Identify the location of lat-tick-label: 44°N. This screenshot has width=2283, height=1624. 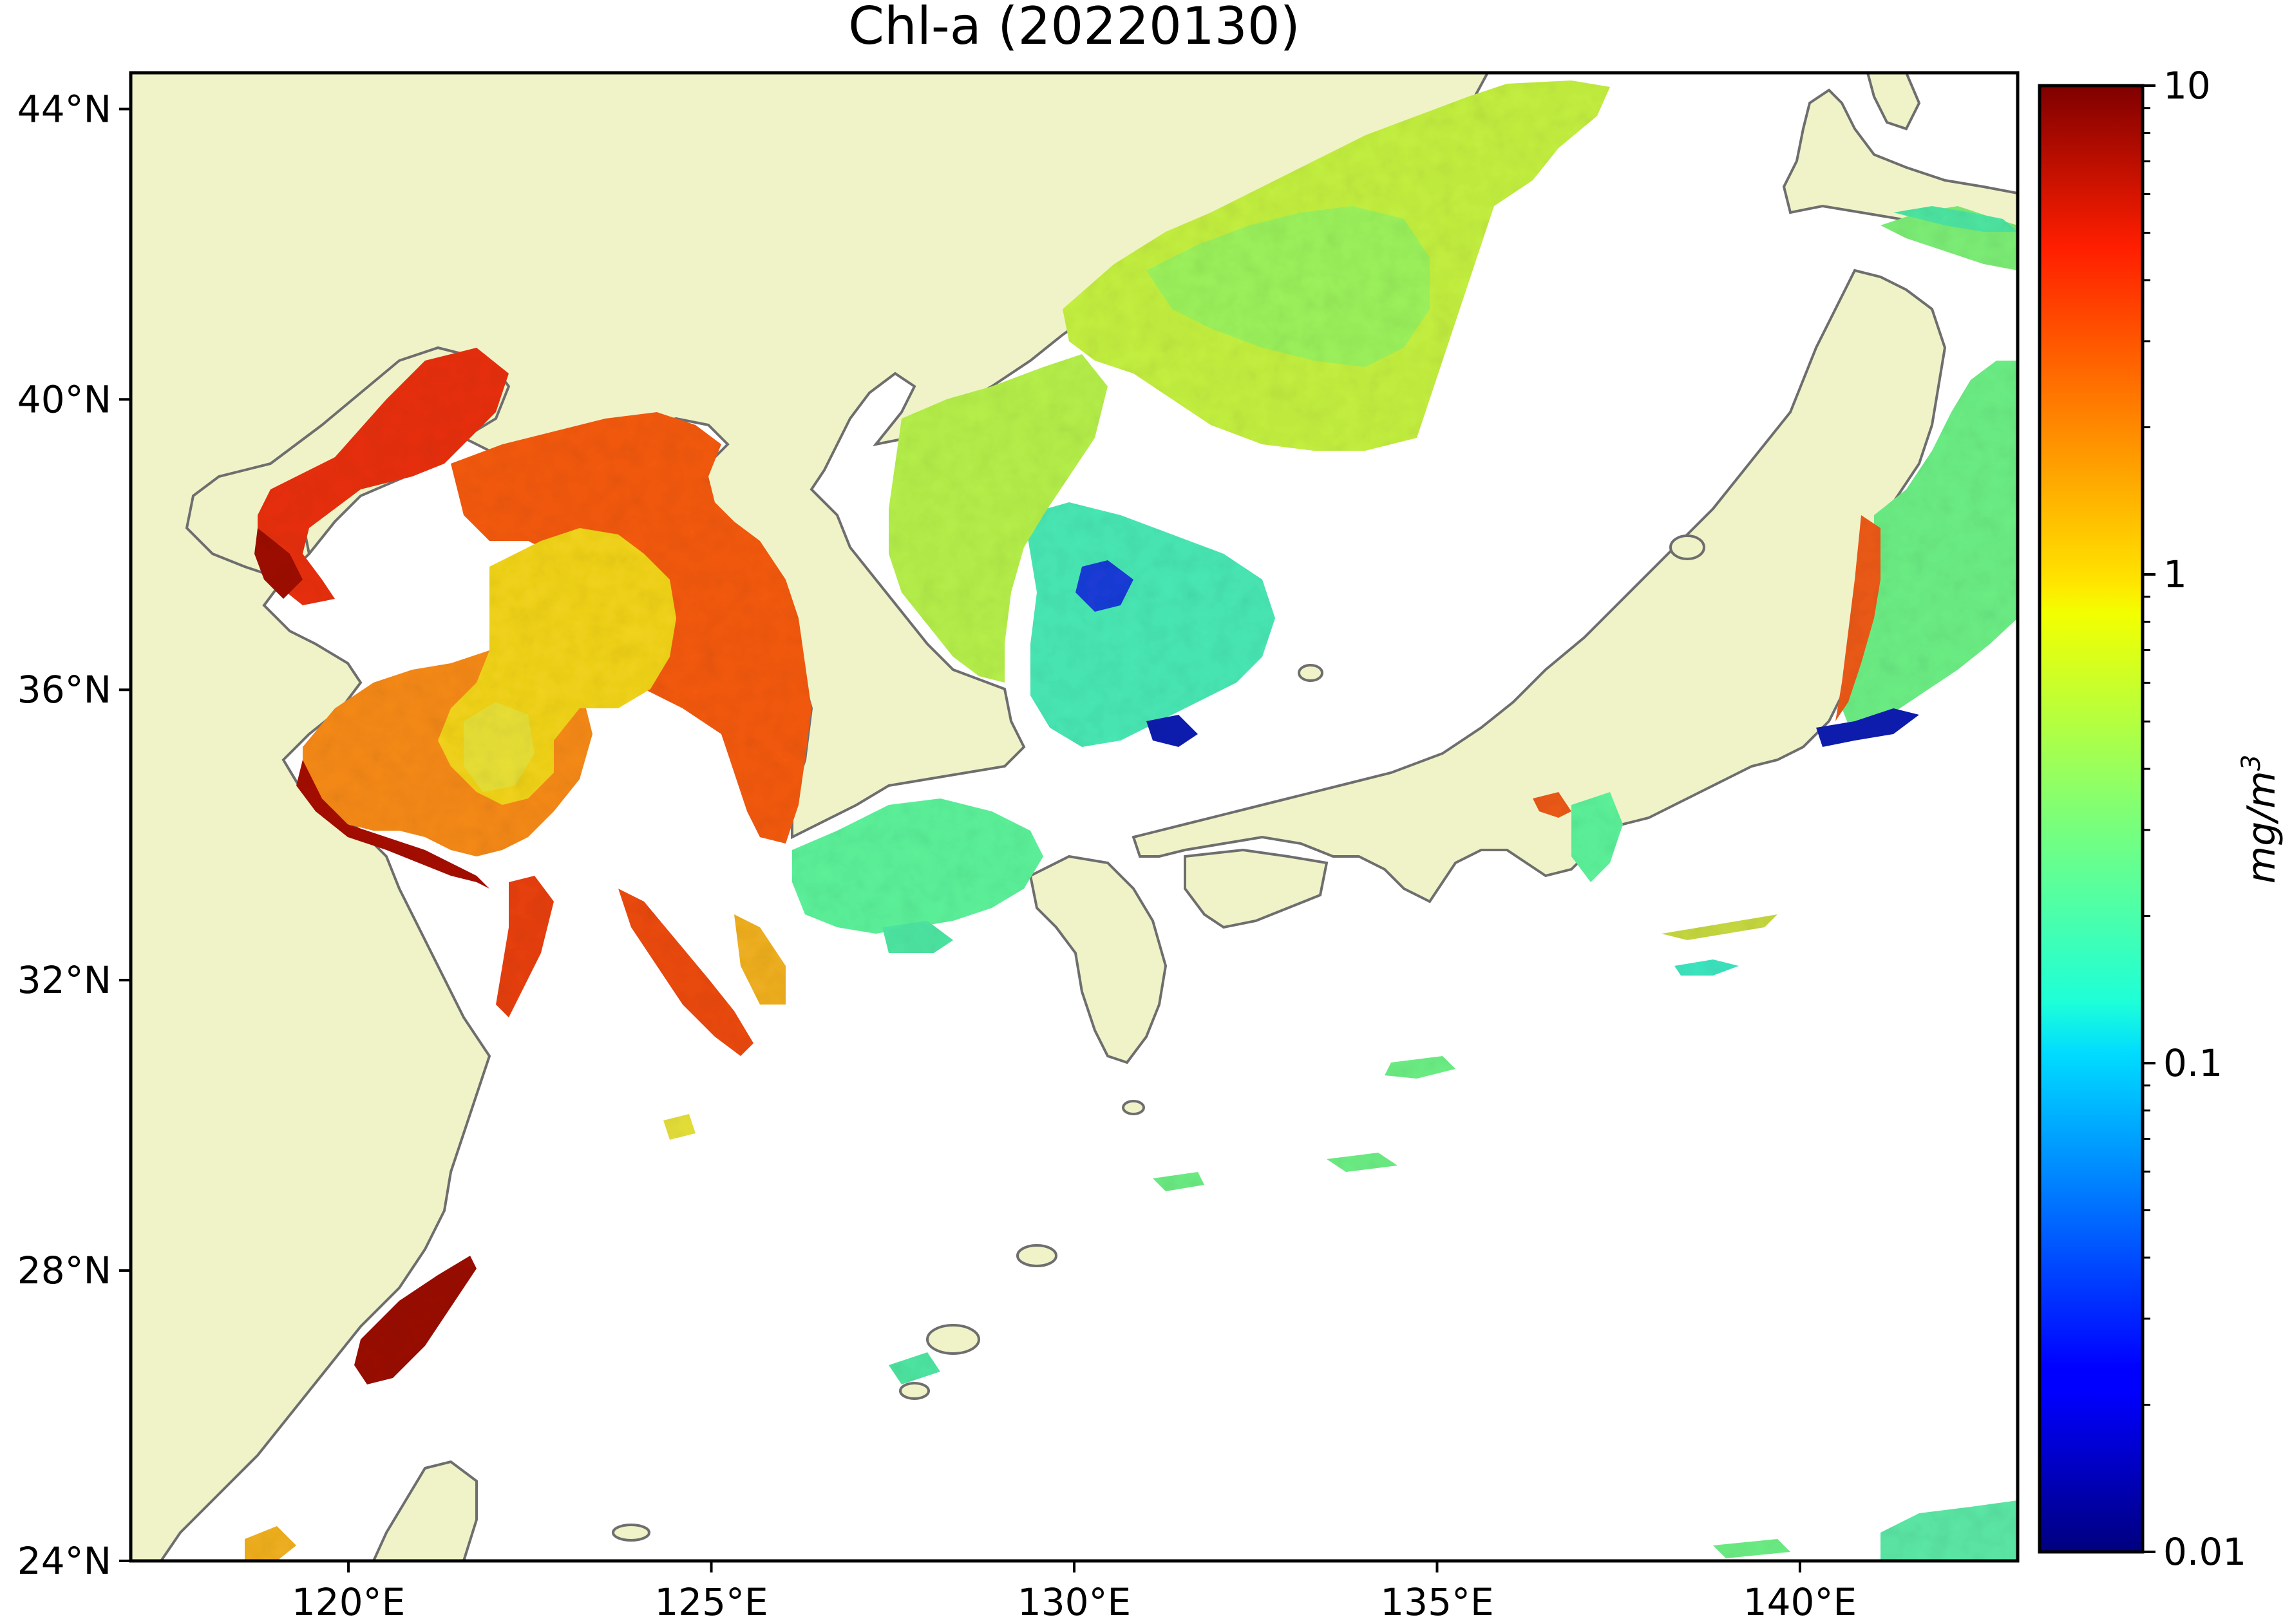
(64, 109).